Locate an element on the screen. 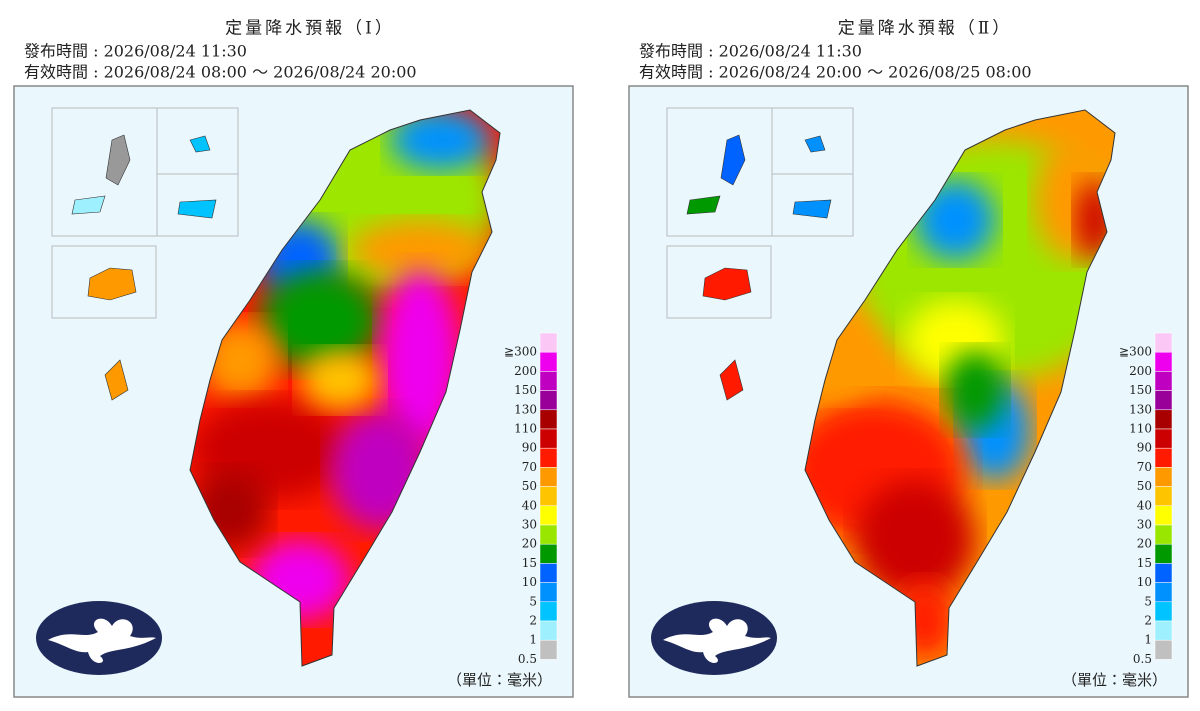 The width and height of the screenshot is (1200, 711). panel-title: 定量降水預報（Ⅱ） is located at coordinates (925, 29).